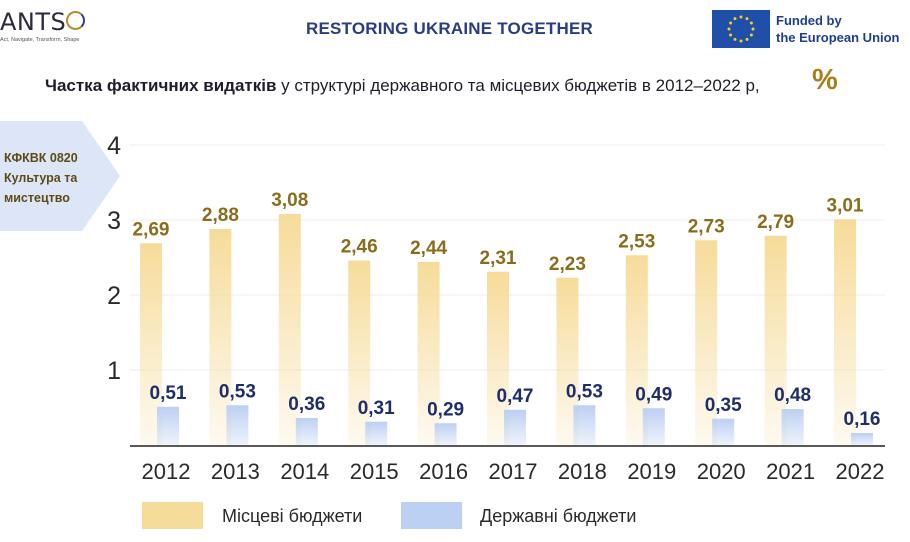  Describe the element at coordinates (449, 28) in the screenshot. I see `header-title: RESTORING UKRAINE TOGETHER` at that location.